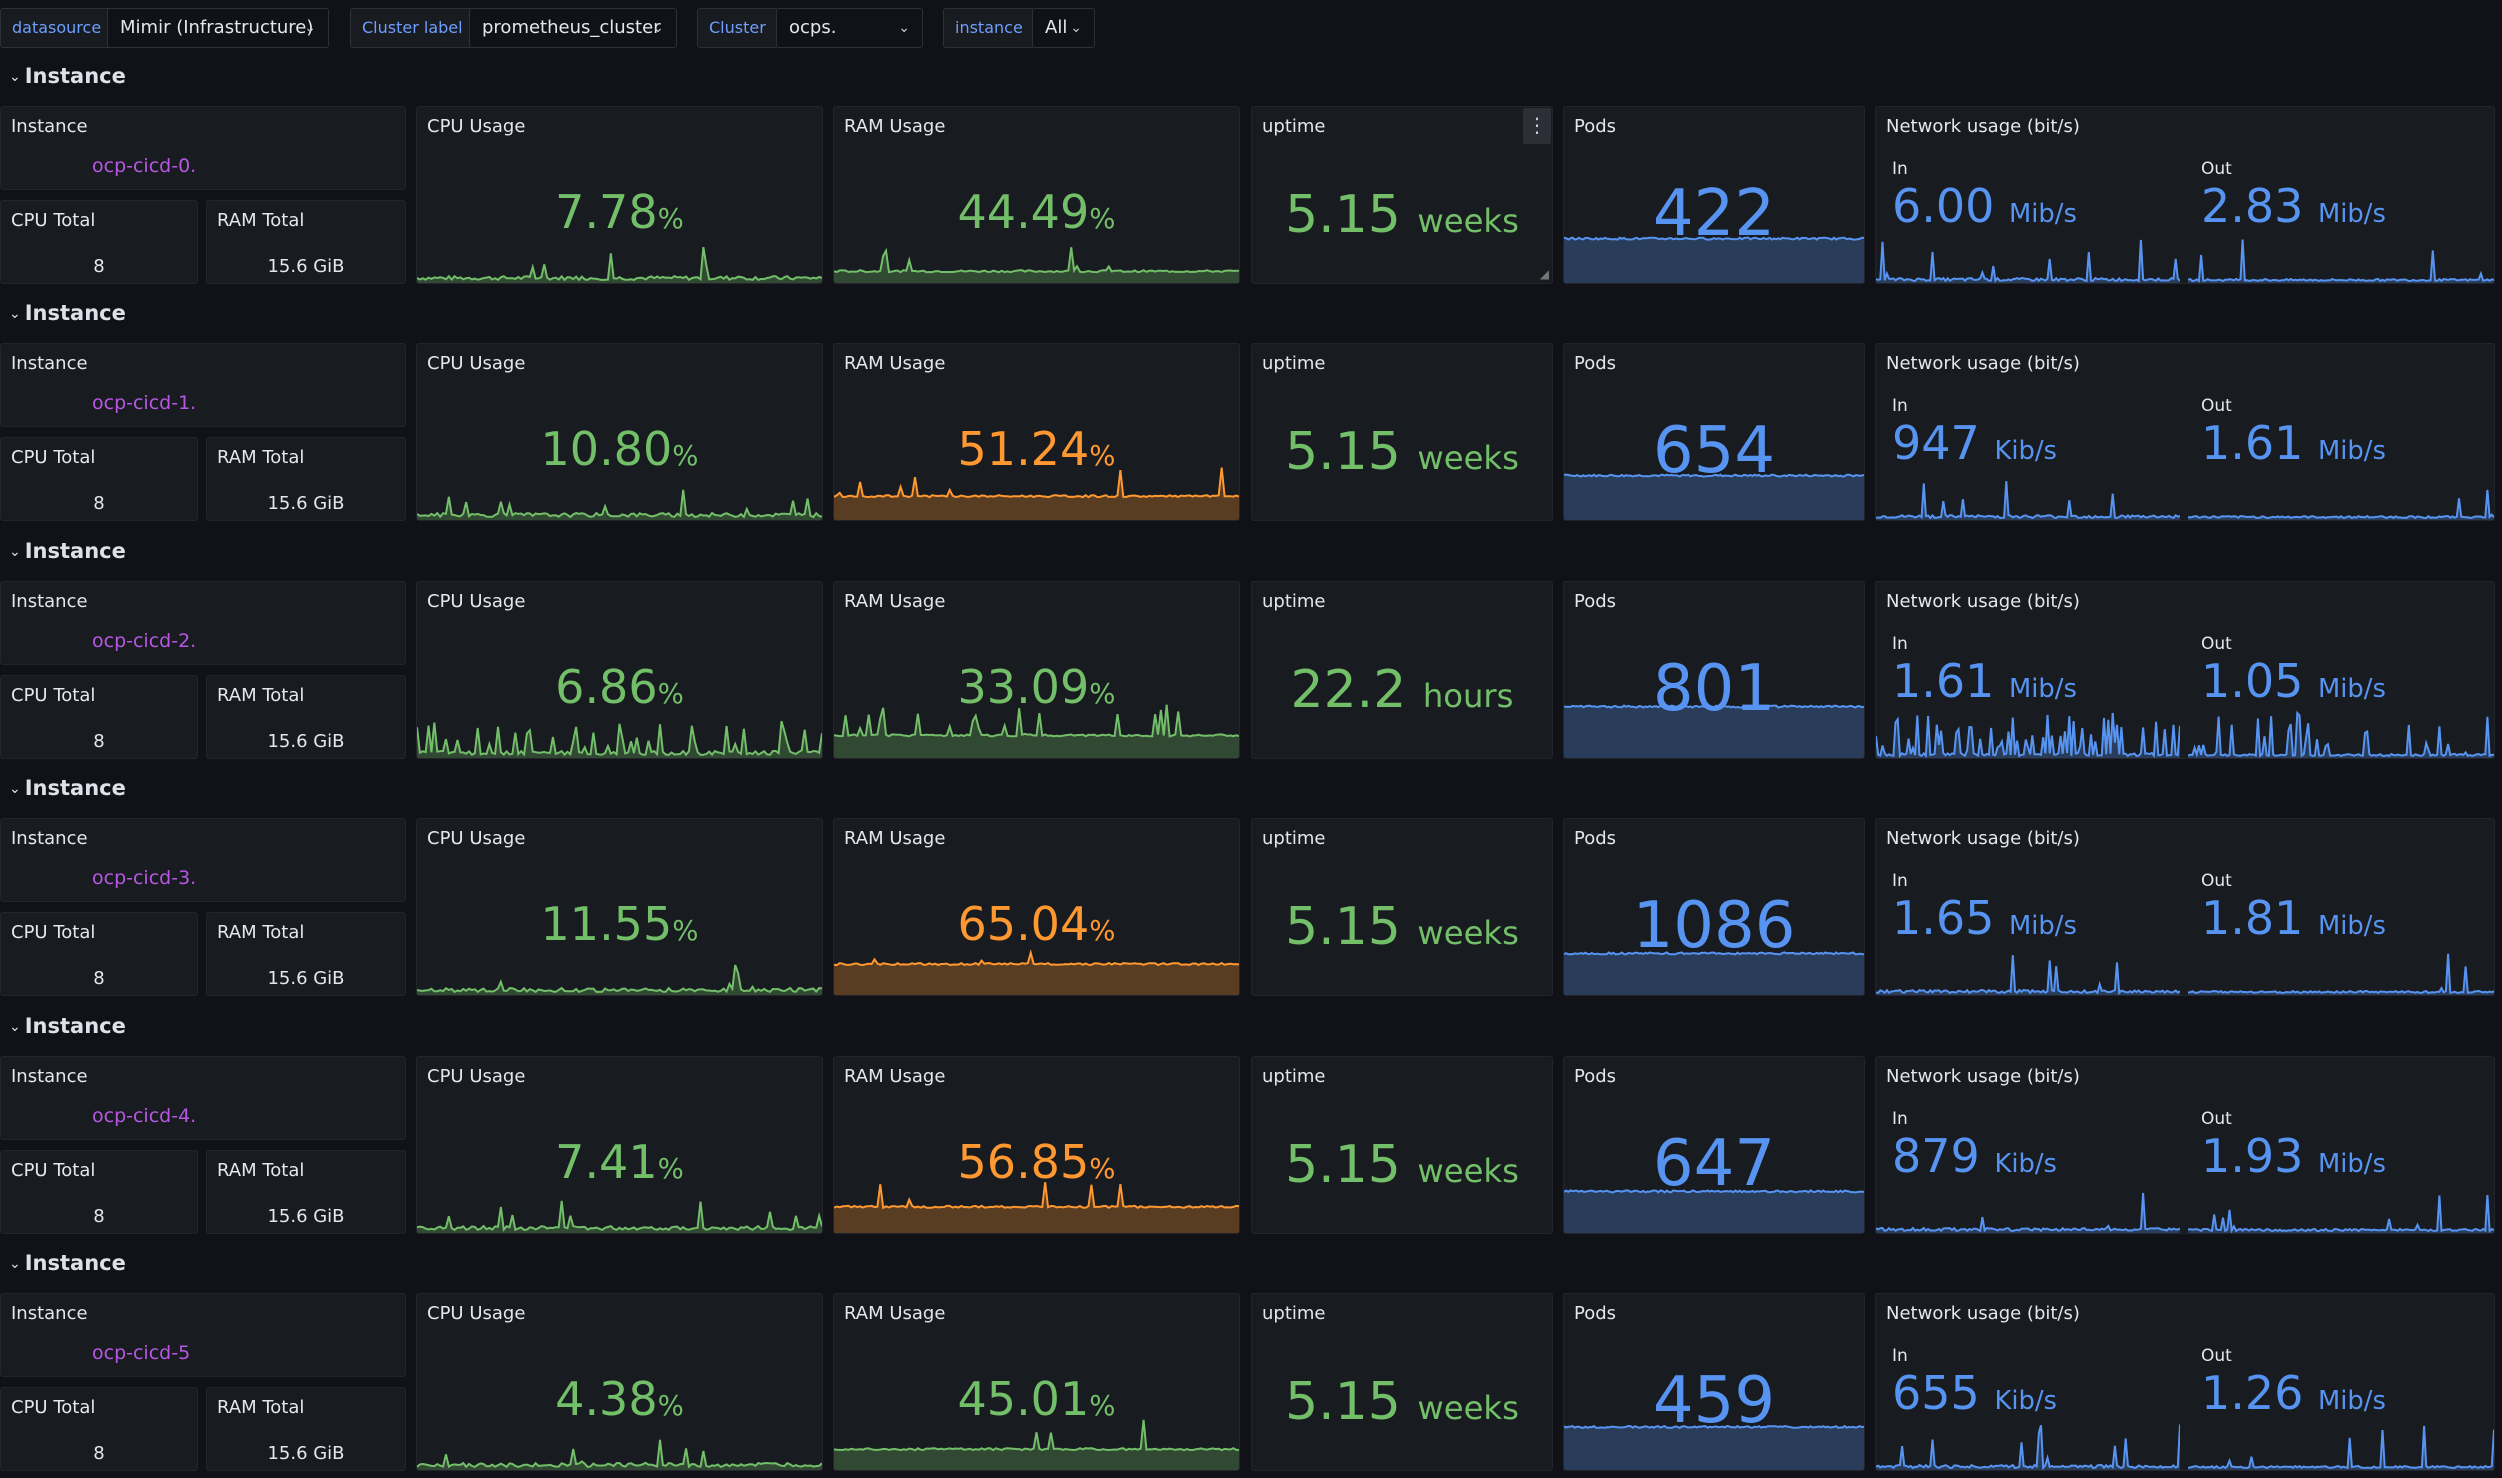  What do you see at coordinates (203, 385) in the screenshot?
I see `instance-name-panel: Instance ocp-cicd-1.` at bounding box center [203, 385].